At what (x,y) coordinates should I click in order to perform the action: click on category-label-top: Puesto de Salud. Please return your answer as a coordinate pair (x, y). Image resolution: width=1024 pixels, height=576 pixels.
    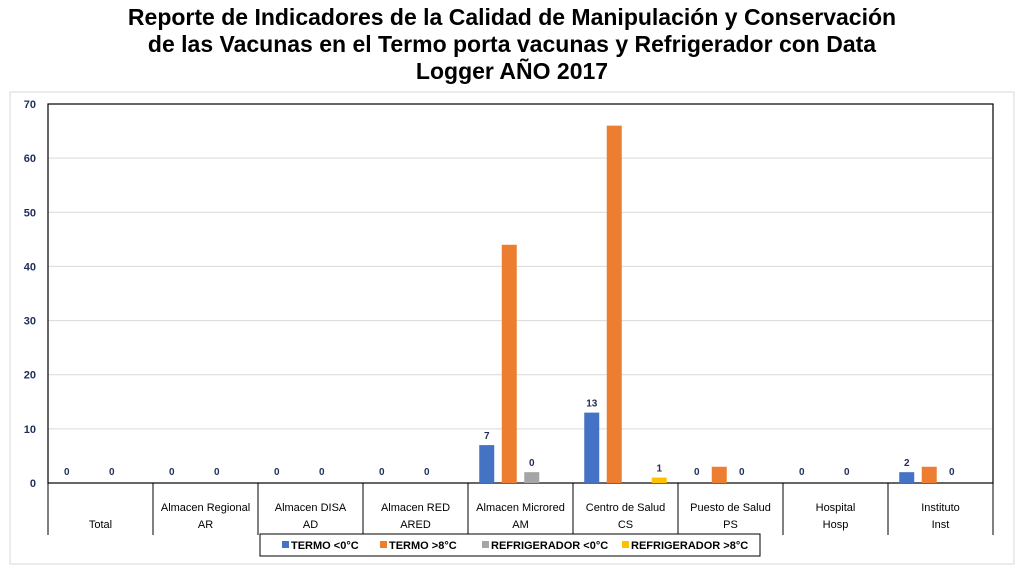
    Looking at the image, I should click on (730, 508).